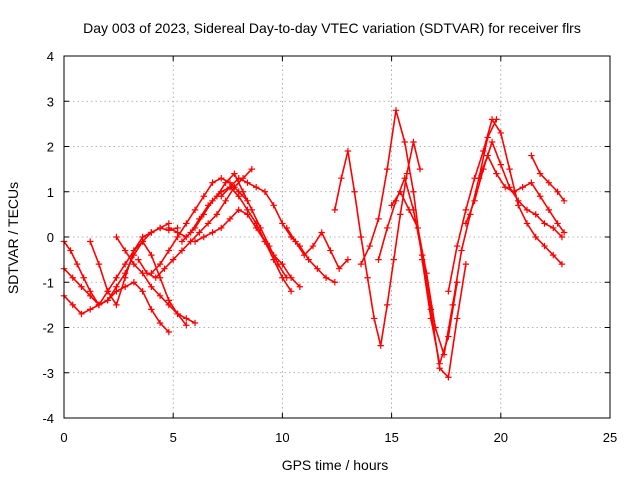 This screenshot has width=640, height=480. Describe the element at coordinates (50, 147) in the screenshot. I see `y-tick-label-6: 2` at that location.